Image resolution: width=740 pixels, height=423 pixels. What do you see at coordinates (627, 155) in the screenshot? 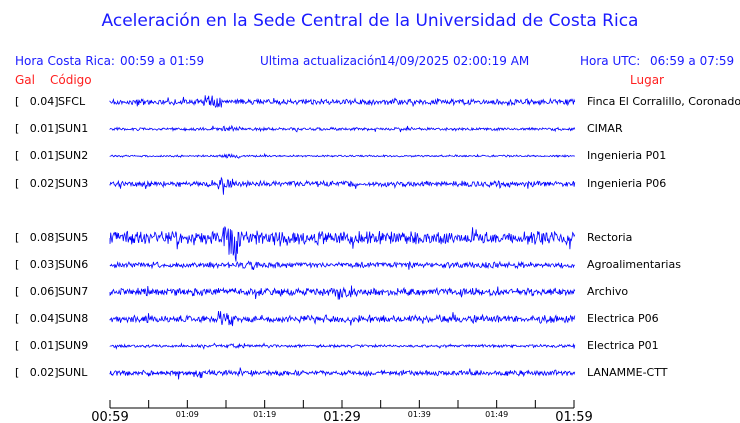
I see `station-place: Ingenieria P01` at bounding box center [627, 155].